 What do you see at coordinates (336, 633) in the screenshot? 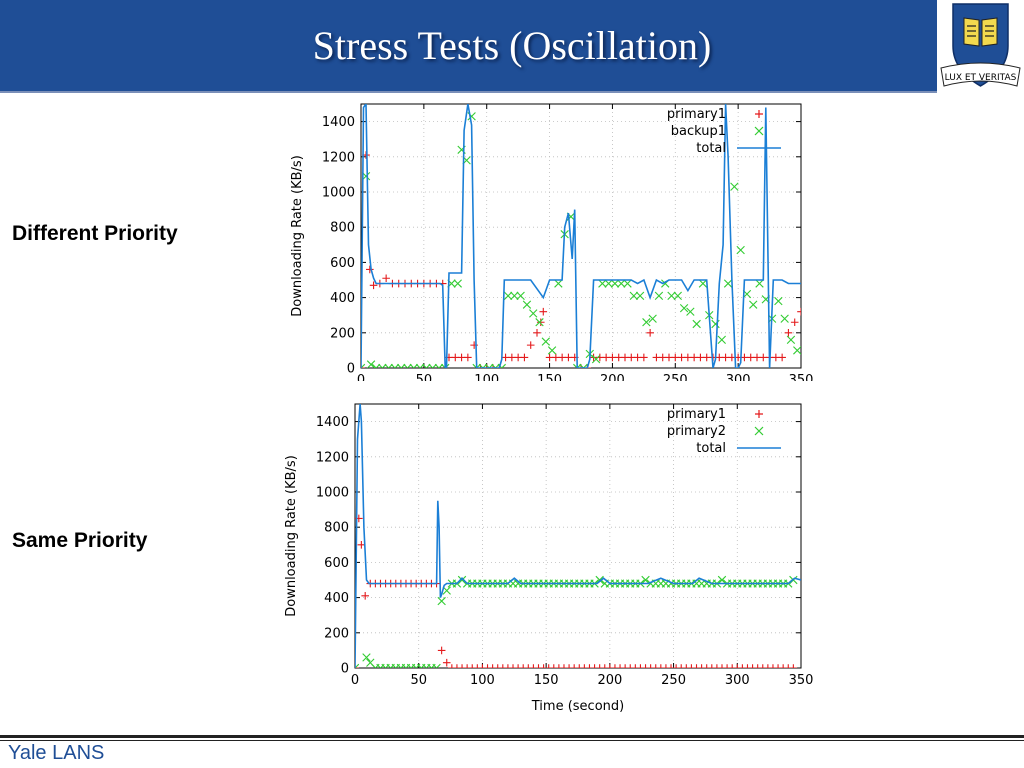
I see `y-tick-label: 200` at bounding box center [336, 633].